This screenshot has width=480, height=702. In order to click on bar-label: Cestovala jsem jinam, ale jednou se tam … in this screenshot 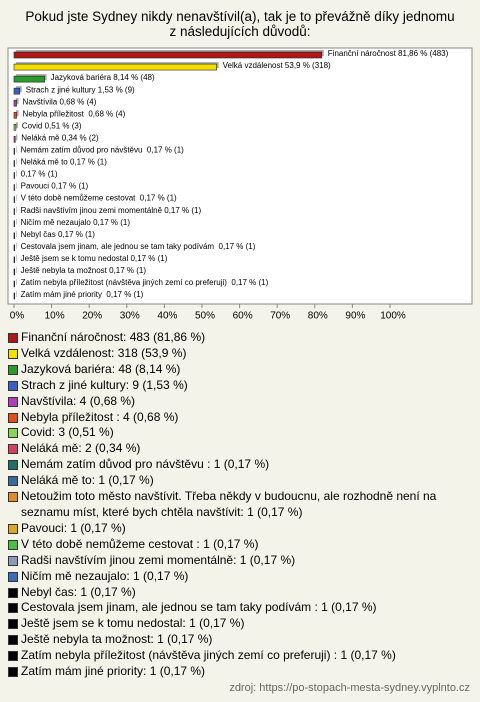, I will do `click(138, 246)`.